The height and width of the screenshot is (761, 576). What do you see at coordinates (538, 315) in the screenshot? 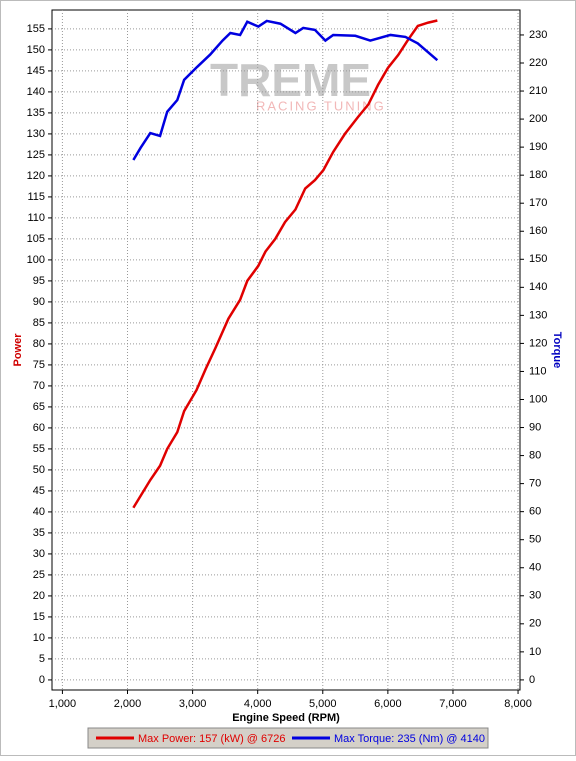
I see `y2-tick-label: 130` at bounding box center [538, 315].